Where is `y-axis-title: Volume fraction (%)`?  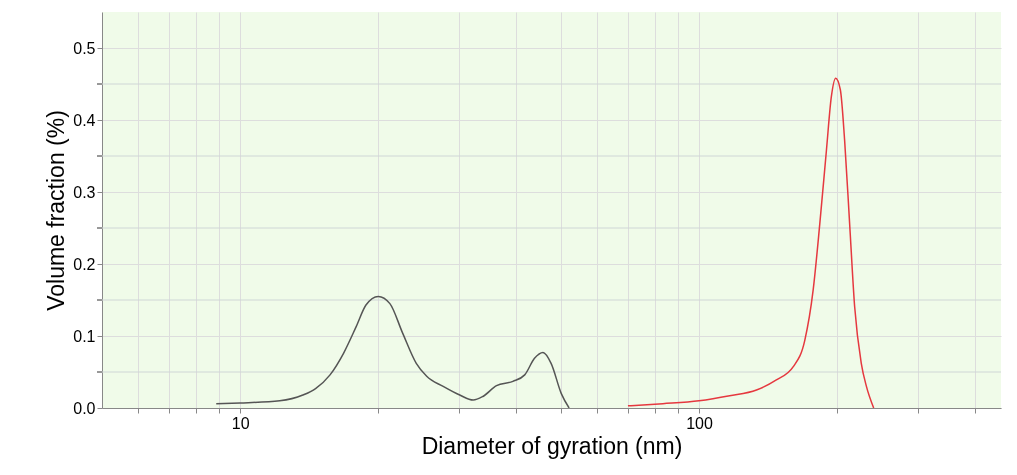
y-axis-title: Volume fraction (%) is located at coordinates (56, 210).